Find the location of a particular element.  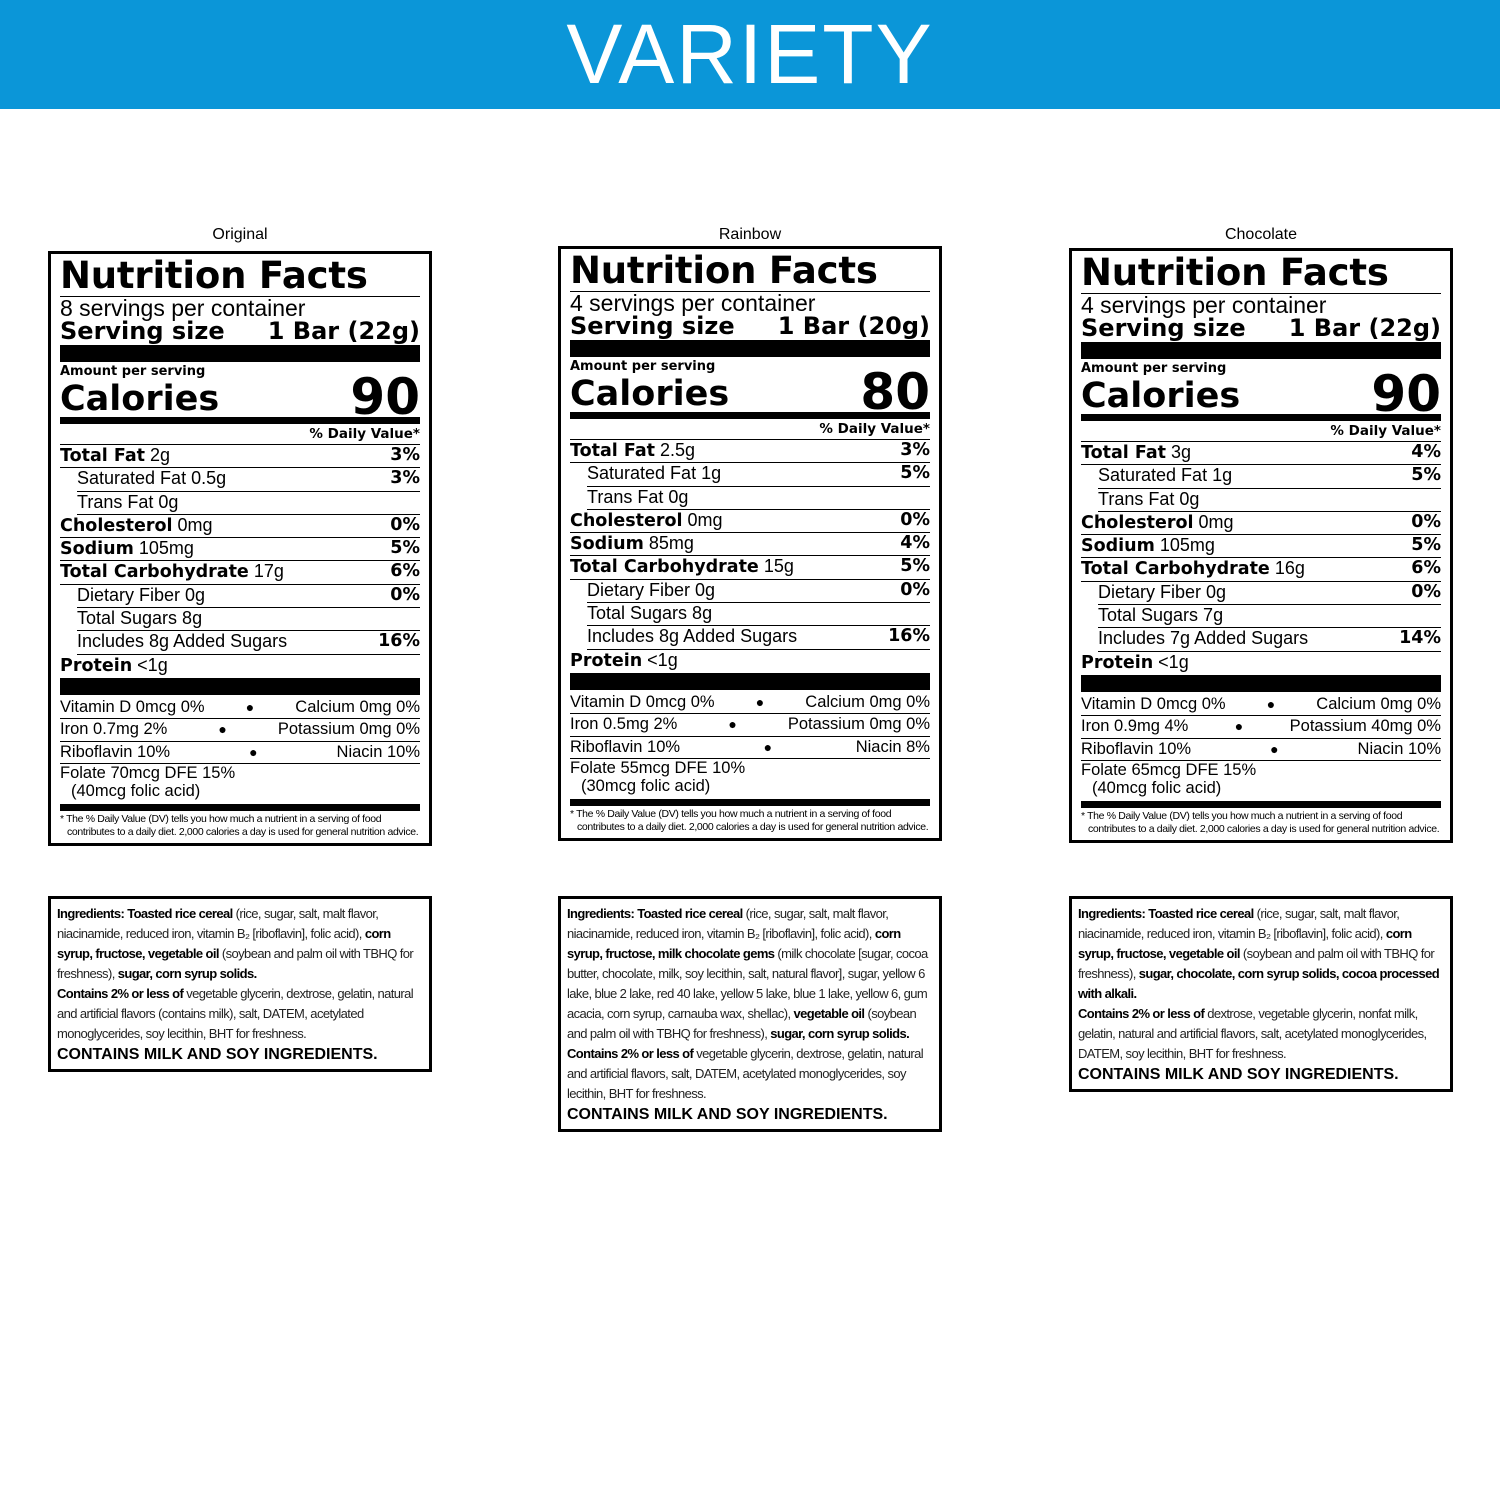

vitamin-row: Iron 0.5mg 2% ● Potassium 0mg 0% is located at coordinates (750, 725).